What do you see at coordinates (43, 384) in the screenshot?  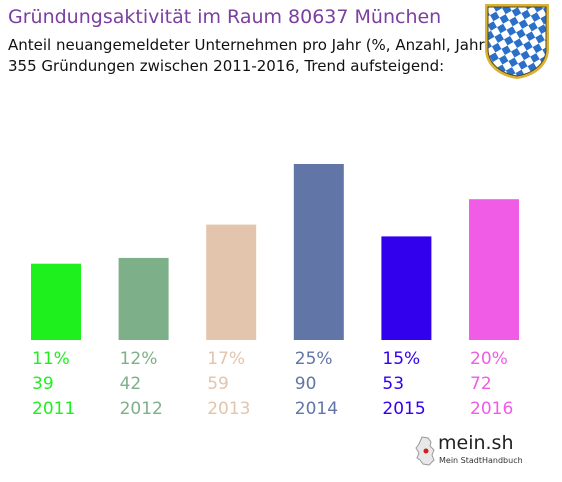 I see `count-label-2011: 39` at bounding box center [43, 384].